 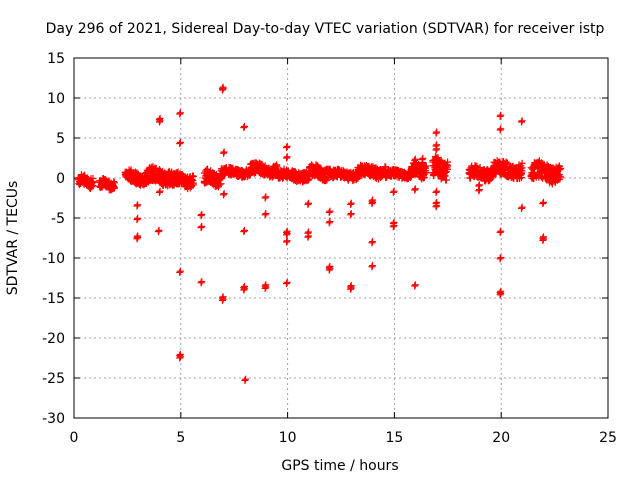 I want to click on y-tick-label: -15, so click(x=53, y=299).